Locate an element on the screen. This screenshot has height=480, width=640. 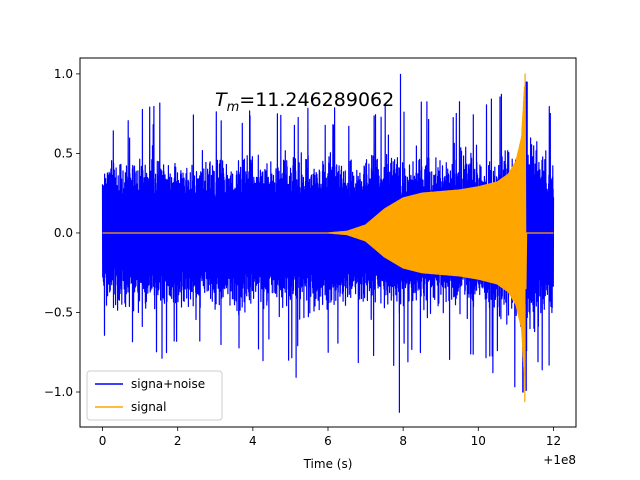
legend-label-signal-noise: signa+noise is located at coordinates (168, 384).